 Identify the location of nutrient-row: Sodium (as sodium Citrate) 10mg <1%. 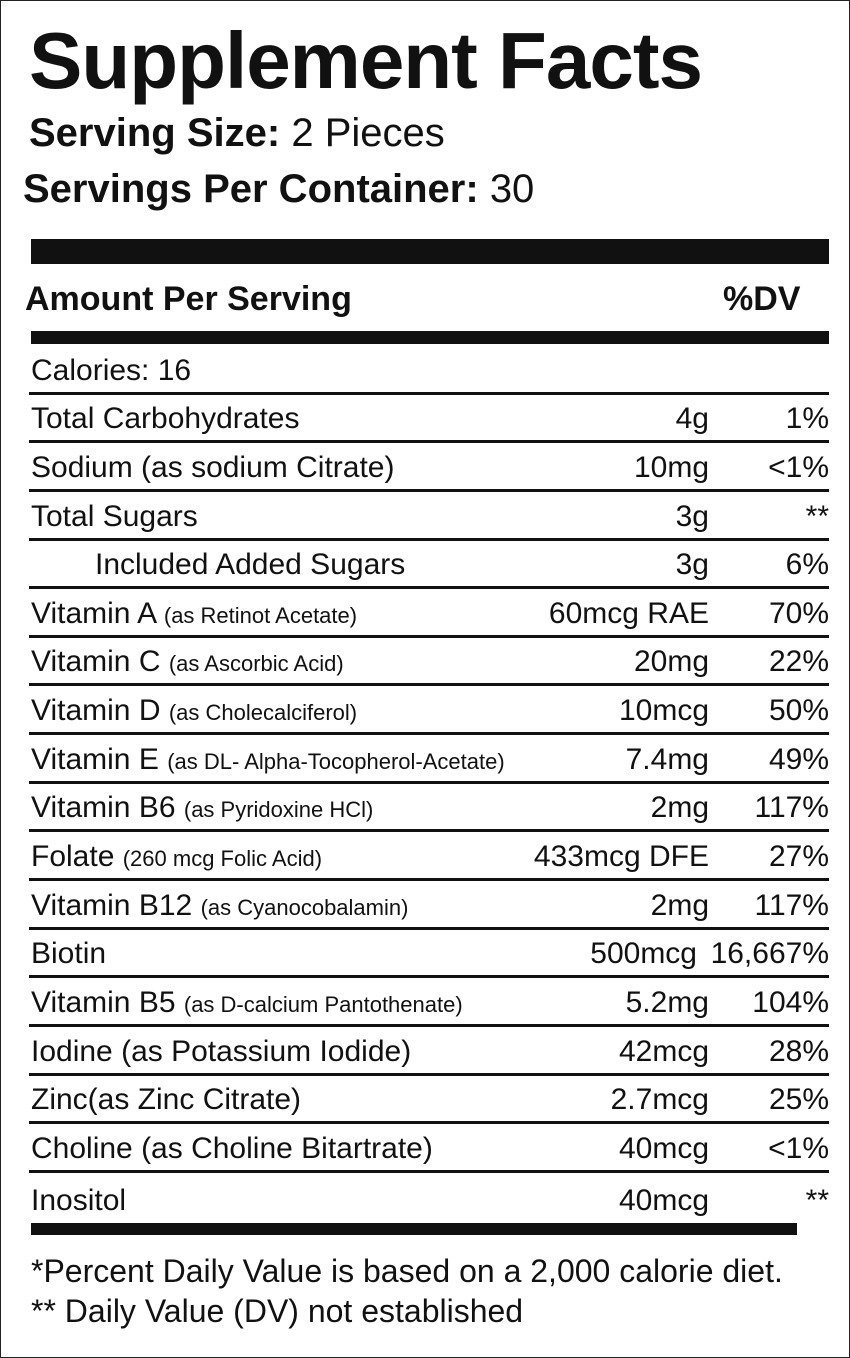
(429, 467).